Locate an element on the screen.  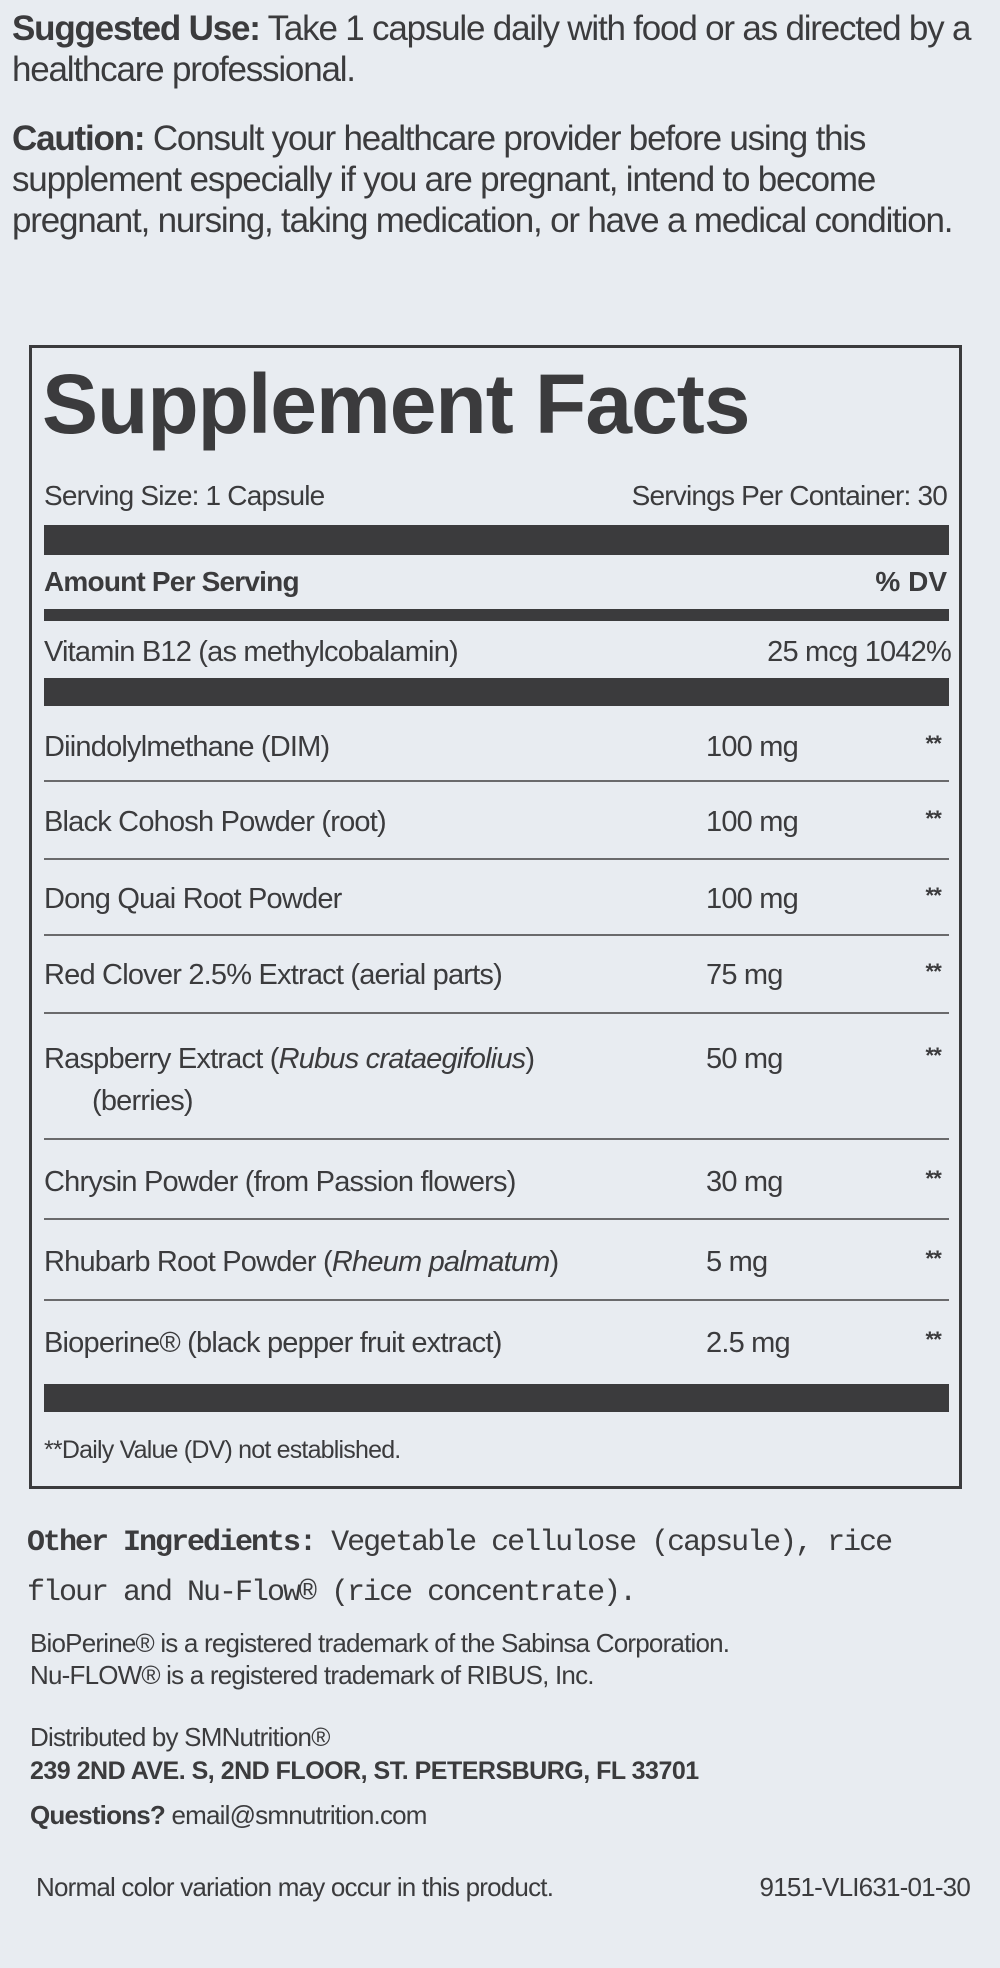
ingredient-latin-name: Rubus crataegifolius is located at coordinates (402, 1059).